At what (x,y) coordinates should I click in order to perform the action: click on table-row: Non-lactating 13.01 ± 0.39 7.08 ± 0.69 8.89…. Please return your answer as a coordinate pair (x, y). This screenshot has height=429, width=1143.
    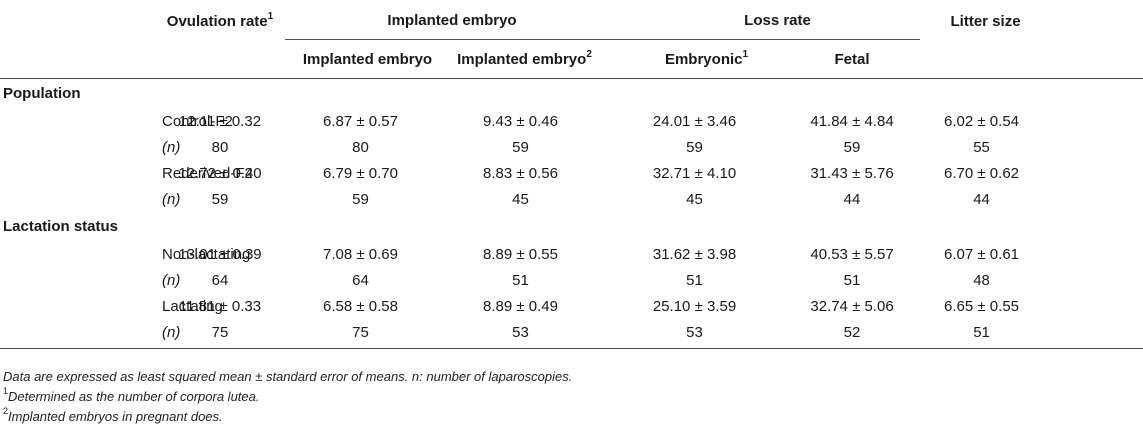
    Looking at the image, I should click on (571, 254).